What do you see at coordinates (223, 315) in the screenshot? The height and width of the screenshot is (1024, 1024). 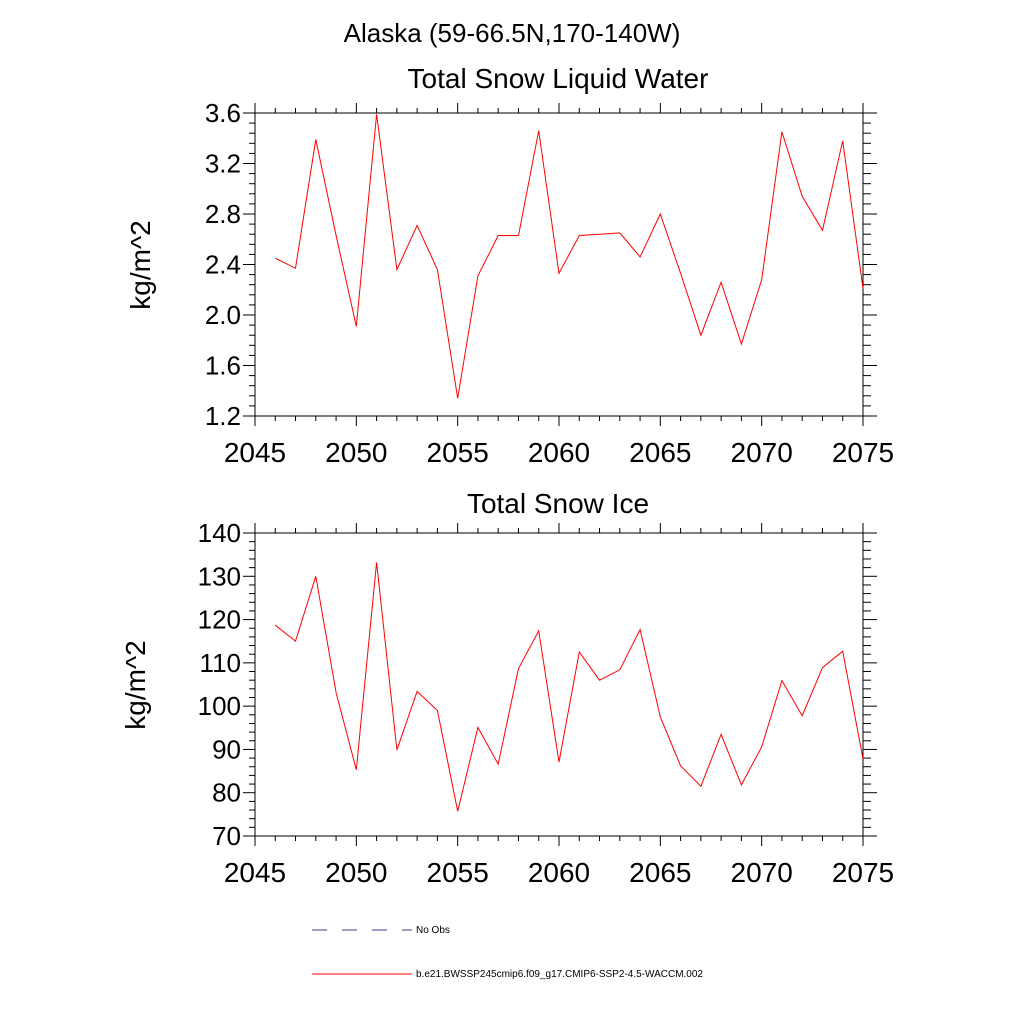 I see `y-tick-label: 2.0` at bounding box center [223, 315].